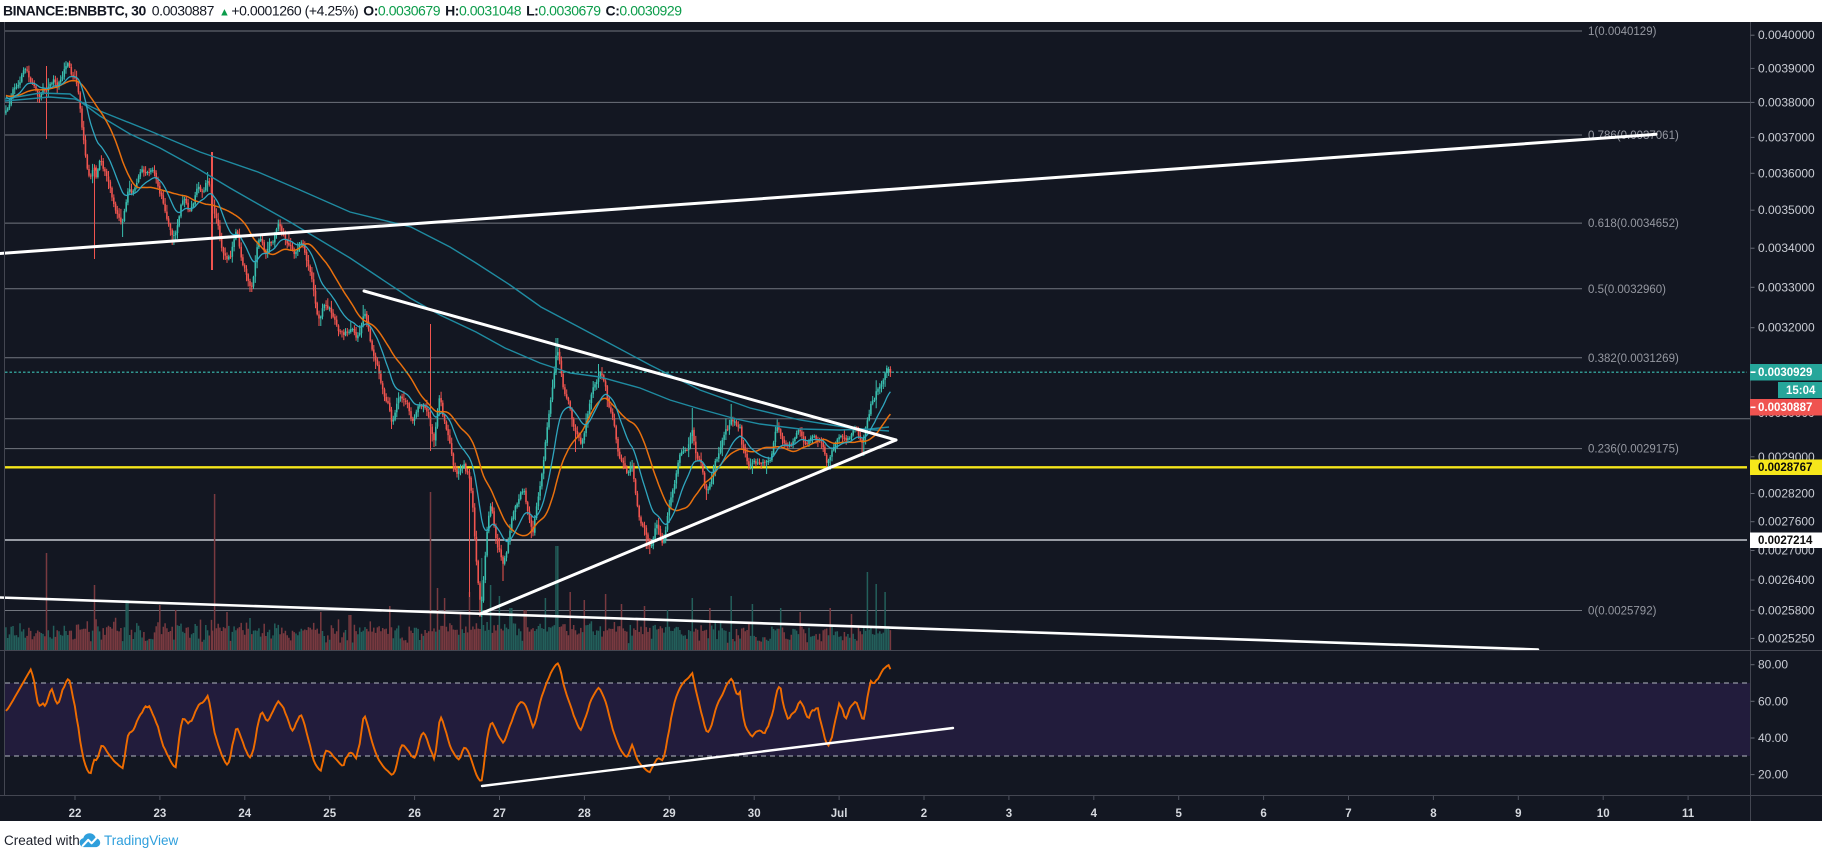  I want to click on svg-text: 0.0025250, so click(1786, 638).